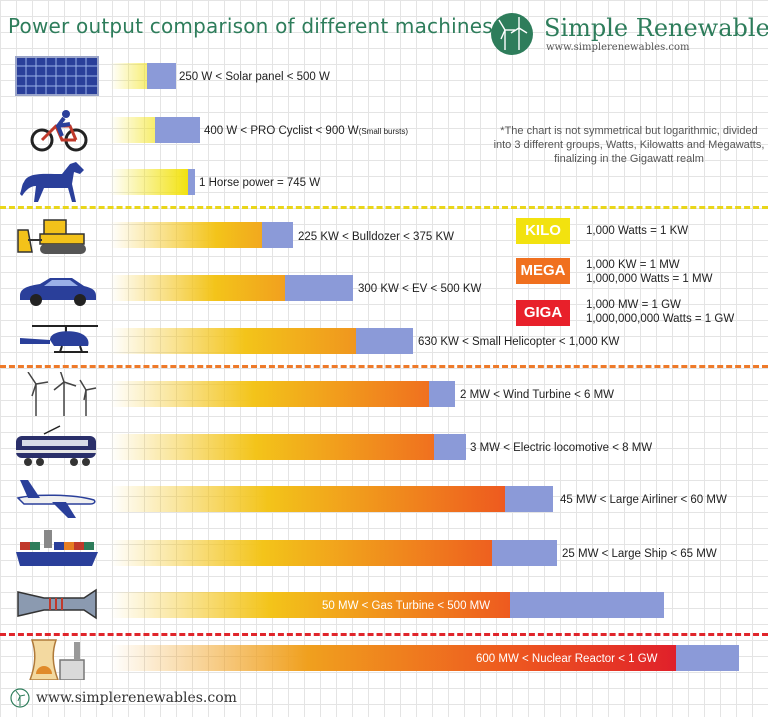 Image resolution: width=768 pixels, height=717 pixels. I want to click on kilo-badge: KILO, so click(543, 231).